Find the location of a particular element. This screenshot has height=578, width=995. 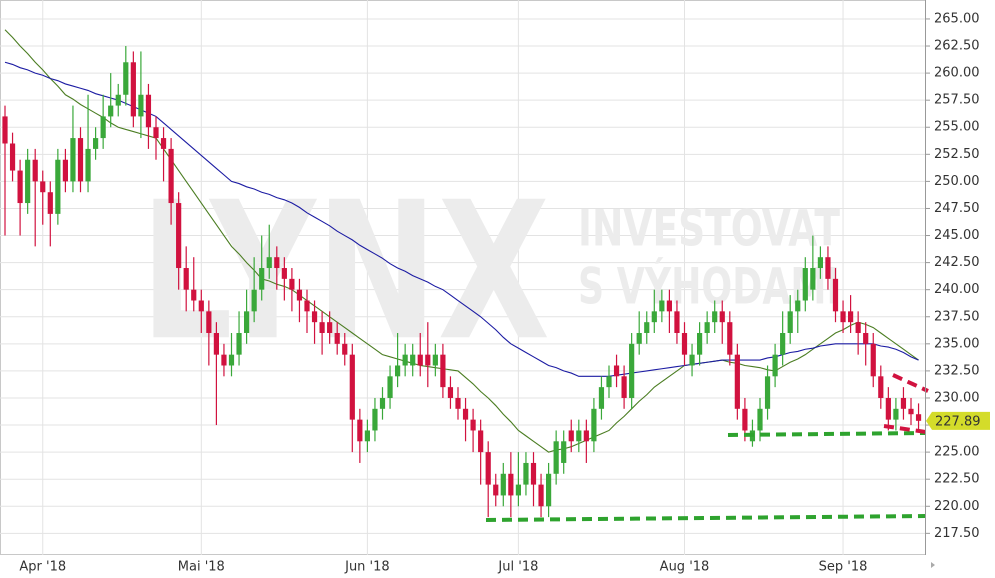

y-tick-label: 225.00 is located at coordinates (957, 452).